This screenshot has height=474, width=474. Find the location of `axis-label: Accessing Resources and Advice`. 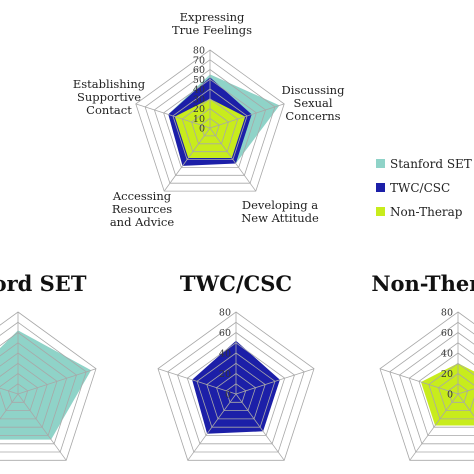

axis-label: Accessing Resources and Advice is located at coordinates (142, 209).